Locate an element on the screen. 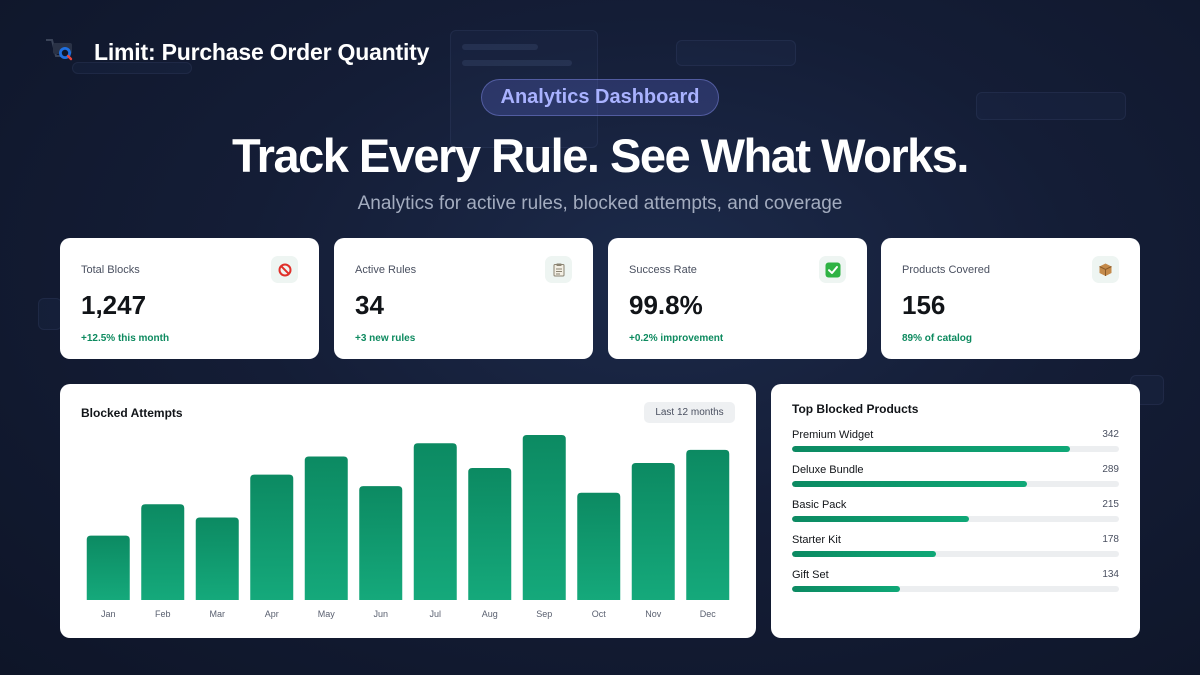 The height and width of the screenshot is (675, 1200). product-row: Basic Pack 215 is located at coordinates (955, 514).